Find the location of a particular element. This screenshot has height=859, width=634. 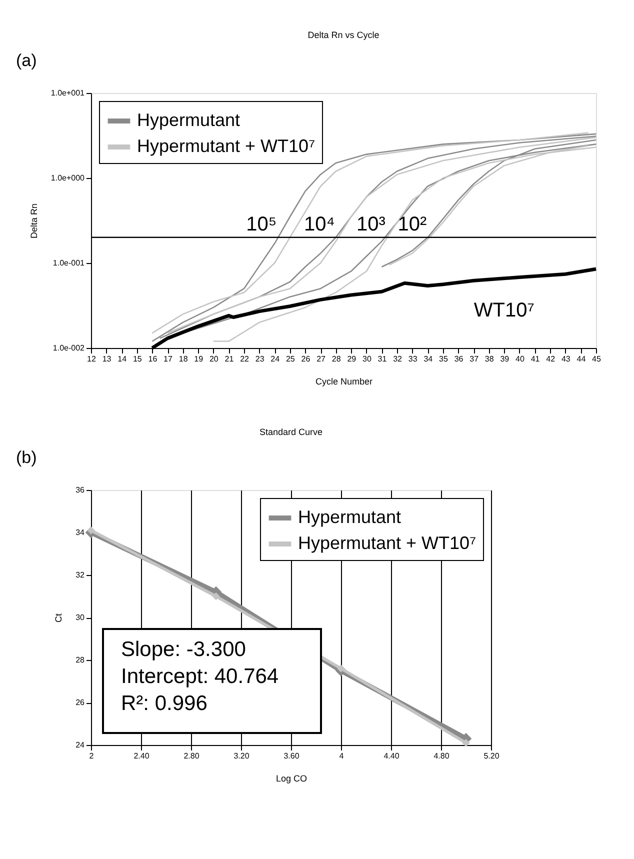

x-tick-label: 29 is located at coordinates (352, 359).